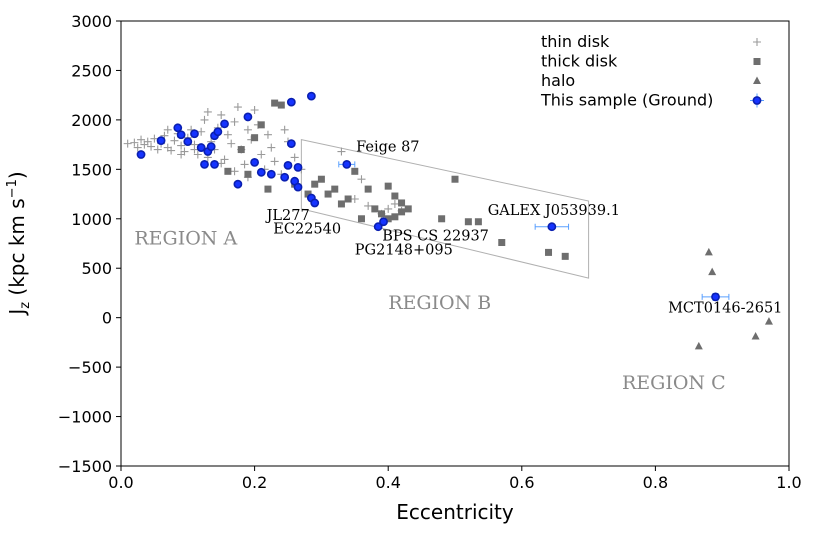 This screenshot has height=538, width=817. I want to click on y-axis-ticks: −1500 −1000 −500 0 500 1000 1500 2000 2500 3000, so click(89, 244).